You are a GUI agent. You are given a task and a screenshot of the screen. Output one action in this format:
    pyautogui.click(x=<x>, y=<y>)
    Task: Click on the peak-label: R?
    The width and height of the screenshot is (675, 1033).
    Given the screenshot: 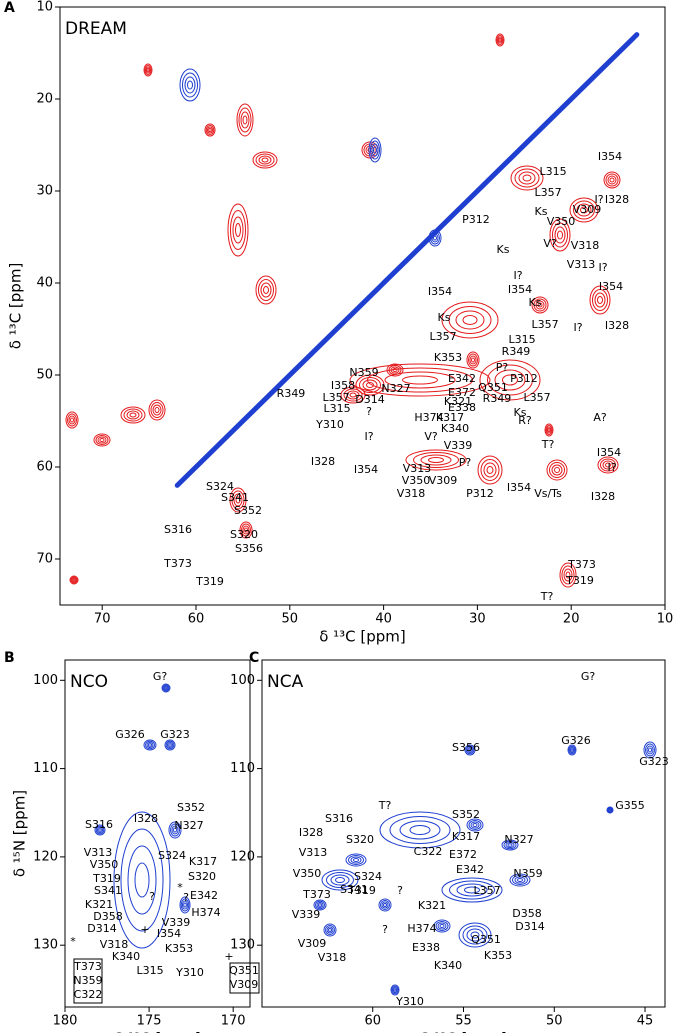 What is the action you would take?
    pyautogui.click(x=525, y=420)
    